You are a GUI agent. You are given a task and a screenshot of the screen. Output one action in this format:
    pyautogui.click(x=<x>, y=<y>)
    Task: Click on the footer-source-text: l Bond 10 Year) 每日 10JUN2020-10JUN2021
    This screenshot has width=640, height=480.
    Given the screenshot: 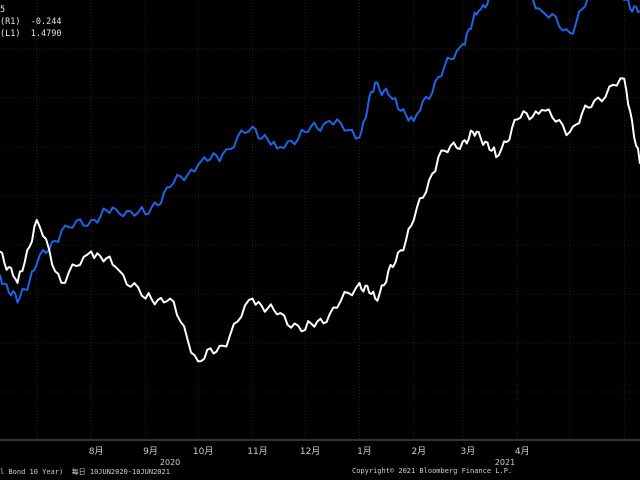 What is the action you would take?
    pyautogui.click(x=85, y=472)
    